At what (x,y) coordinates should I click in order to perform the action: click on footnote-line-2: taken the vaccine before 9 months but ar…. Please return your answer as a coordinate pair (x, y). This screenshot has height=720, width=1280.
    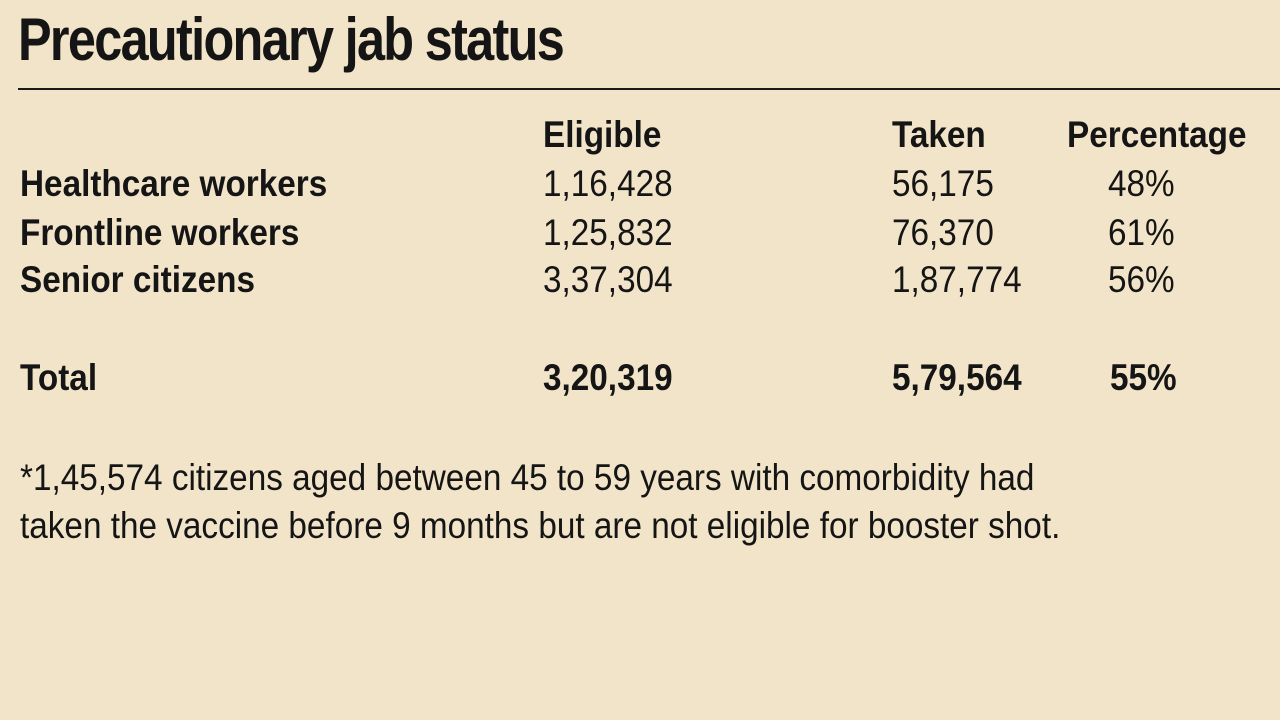
    Looking at the image, I should click on (540, 525).